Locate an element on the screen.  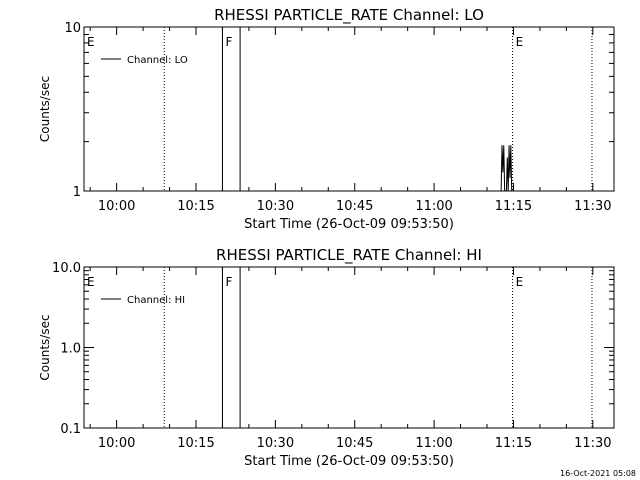
legend-label: Channel: LO is located at coordinates (157, 60).